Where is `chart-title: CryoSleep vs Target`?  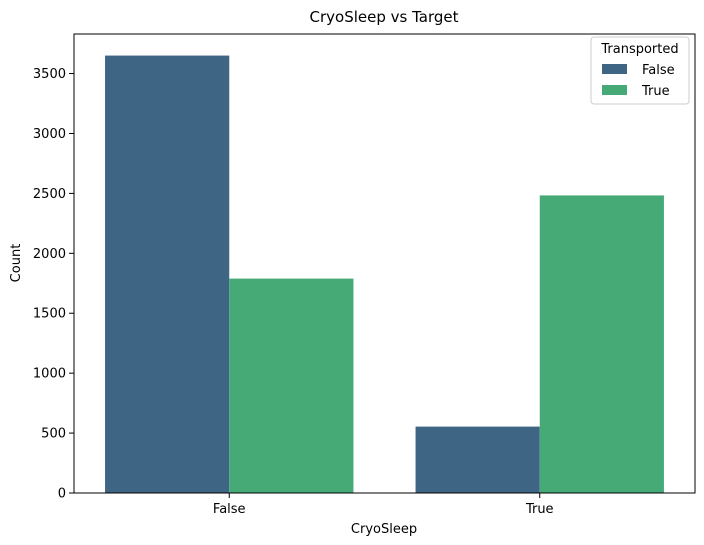 chart-title: CryoSleep vs Target is located at coordinates (384, 17).